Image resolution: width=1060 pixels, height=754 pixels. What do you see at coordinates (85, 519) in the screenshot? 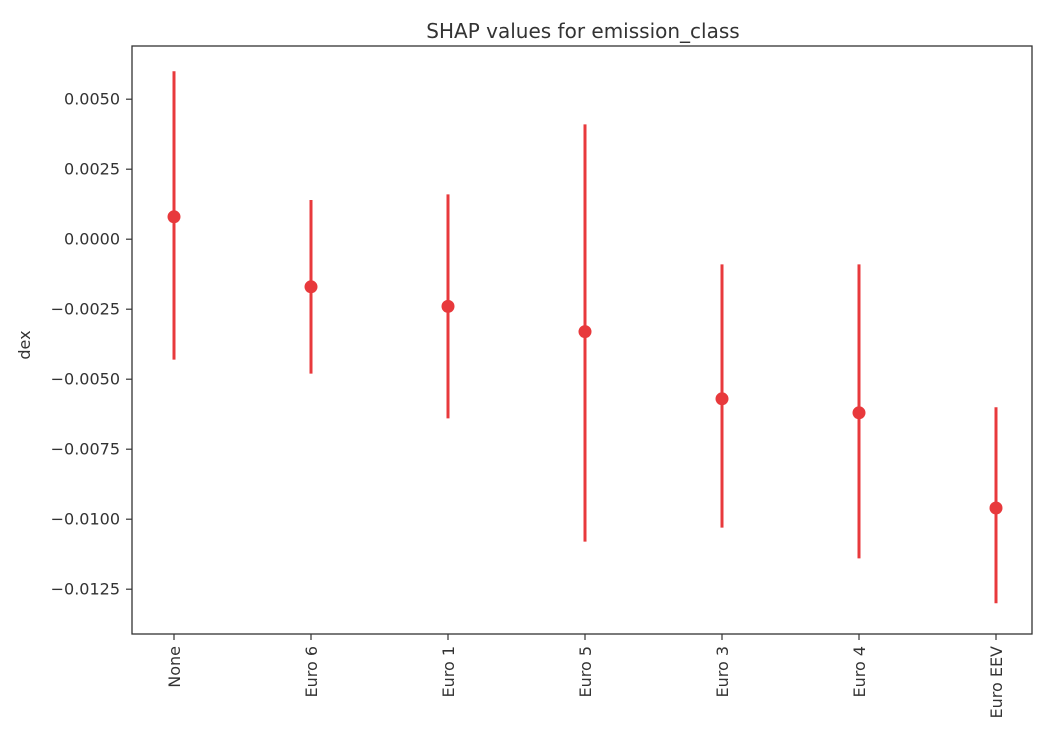
I see `y-tick-label: −0.0100` at bounding box center [85, 519].